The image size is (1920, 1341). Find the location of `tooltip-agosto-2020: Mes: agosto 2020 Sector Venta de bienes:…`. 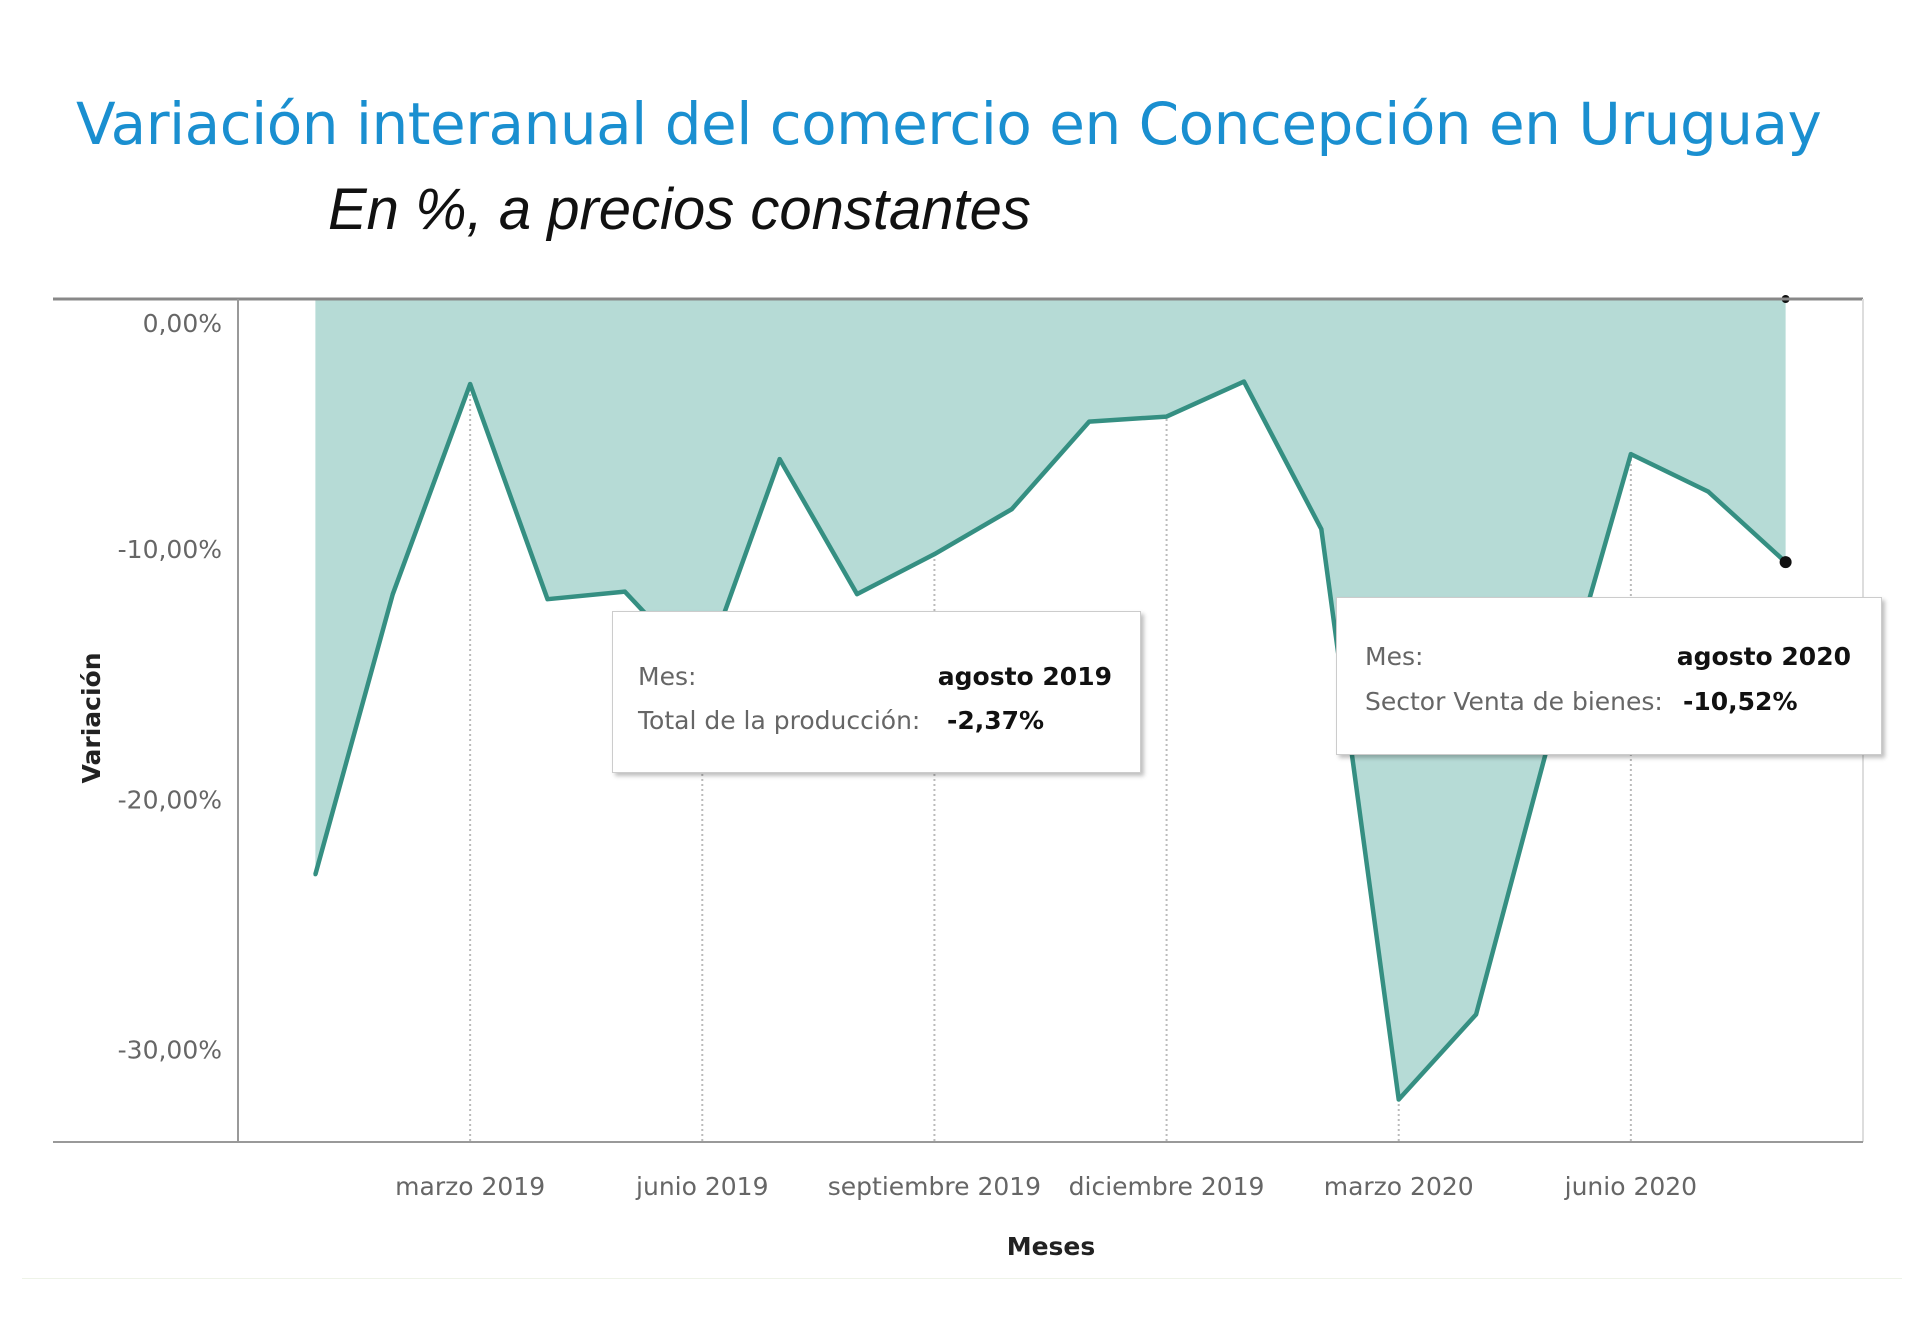

tooltip-agosto-2020: Mes: agosto 2020 Sector Venta de bienes:… is located at coordinates (1609, 676).